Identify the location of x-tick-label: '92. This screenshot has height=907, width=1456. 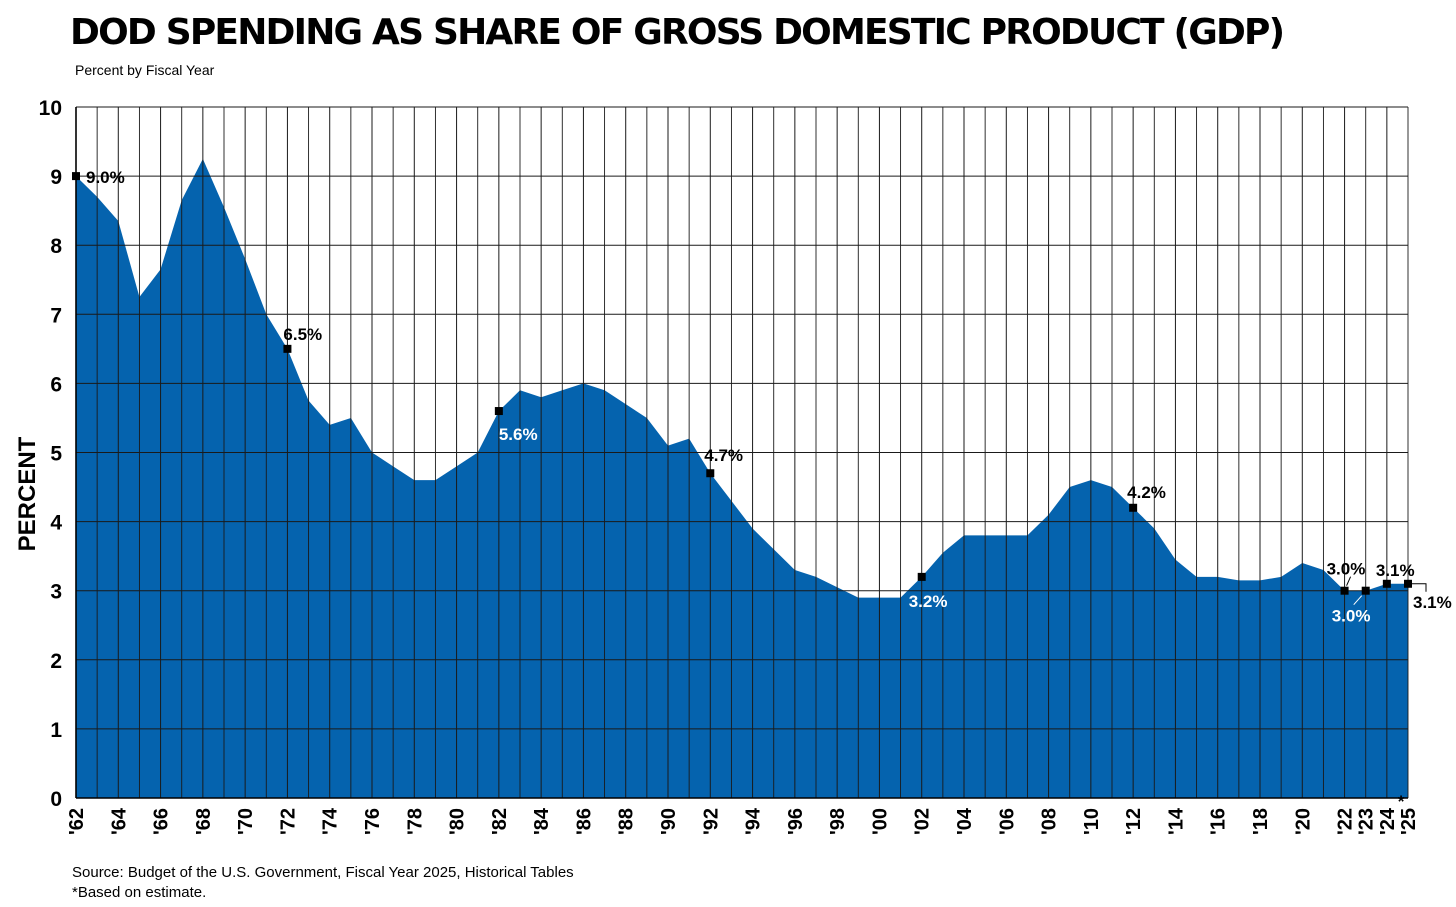
(711, 821).